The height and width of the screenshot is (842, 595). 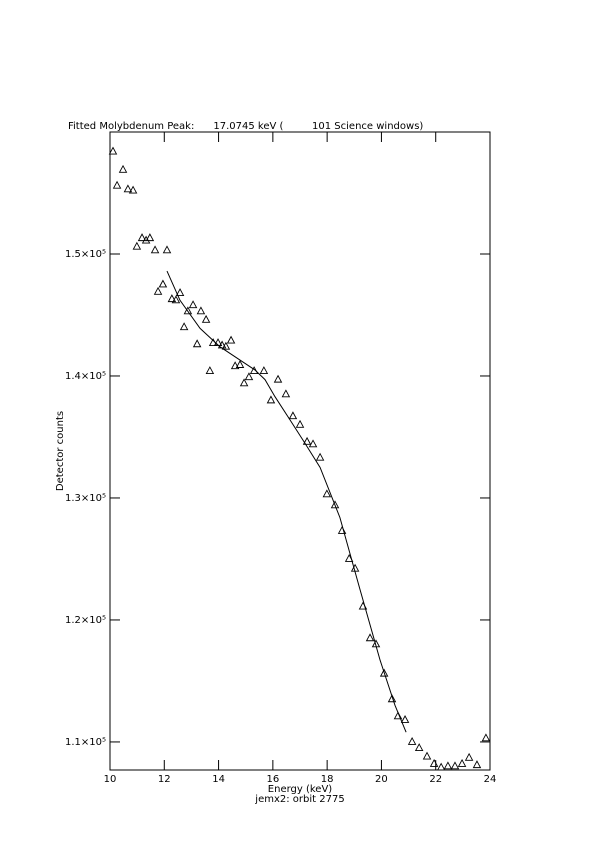 What do you see at coordinates (299, 799) in the screenshot?
I see `subtitle: jemx2: orbit 2775` at bounding box center [299, 799].